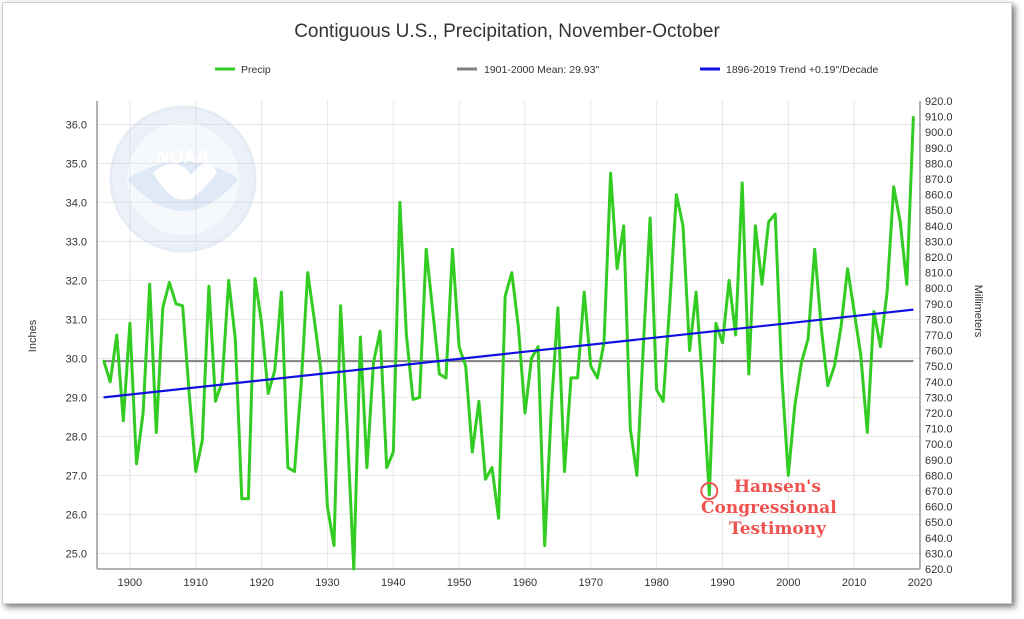 The image size is (1024, 619). I want to click on x-tick-label: 1990, so click(722, 583).